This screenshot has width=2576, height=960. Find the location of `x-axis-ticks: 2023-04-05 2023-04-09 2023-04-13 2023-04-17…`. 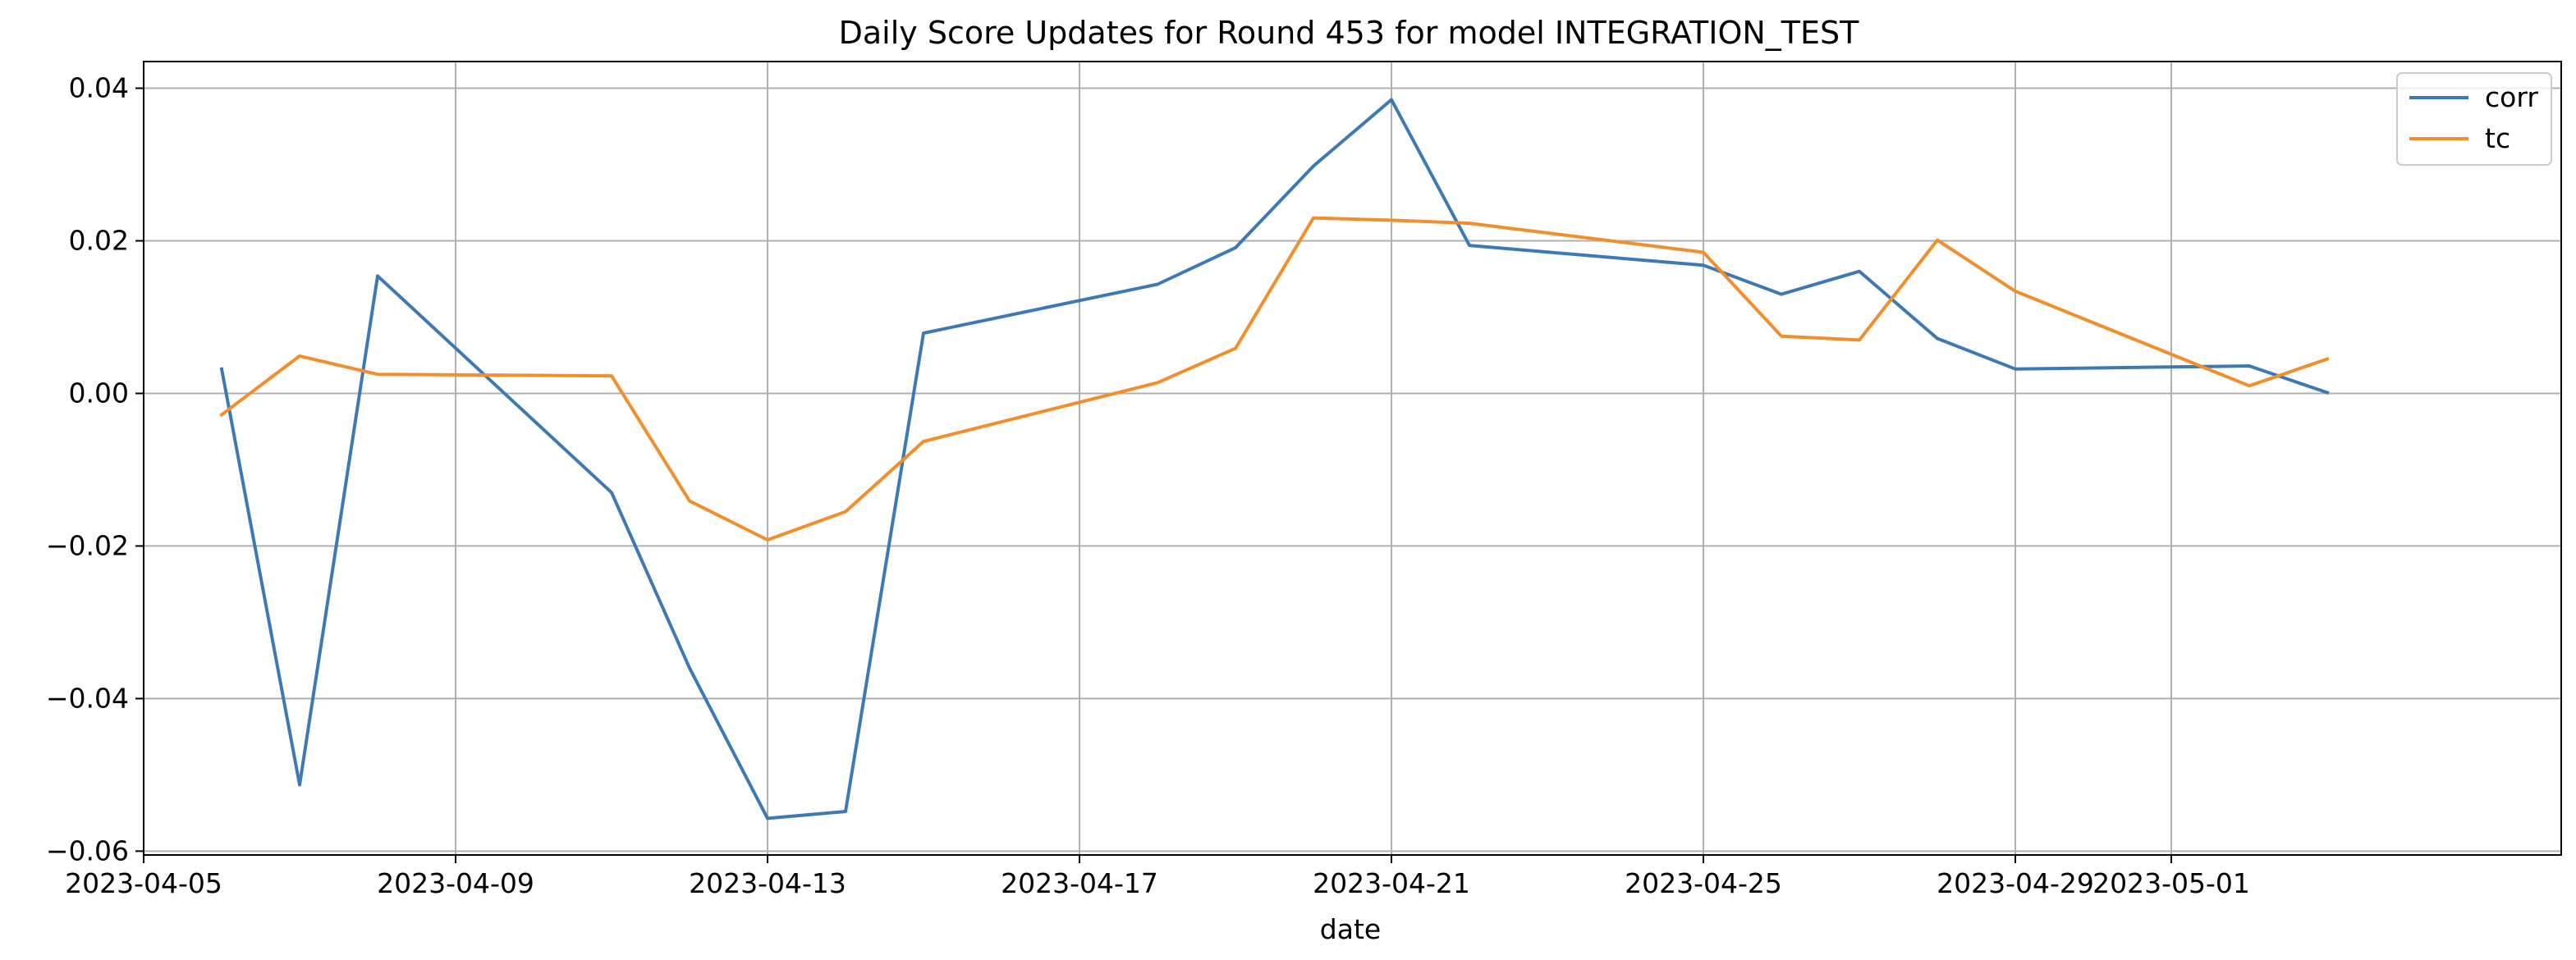

x-axis-ticks: 2023-04-05 2023-04-09 2023-04-13 2023-04-17… is located at coordinates (1157, 877).